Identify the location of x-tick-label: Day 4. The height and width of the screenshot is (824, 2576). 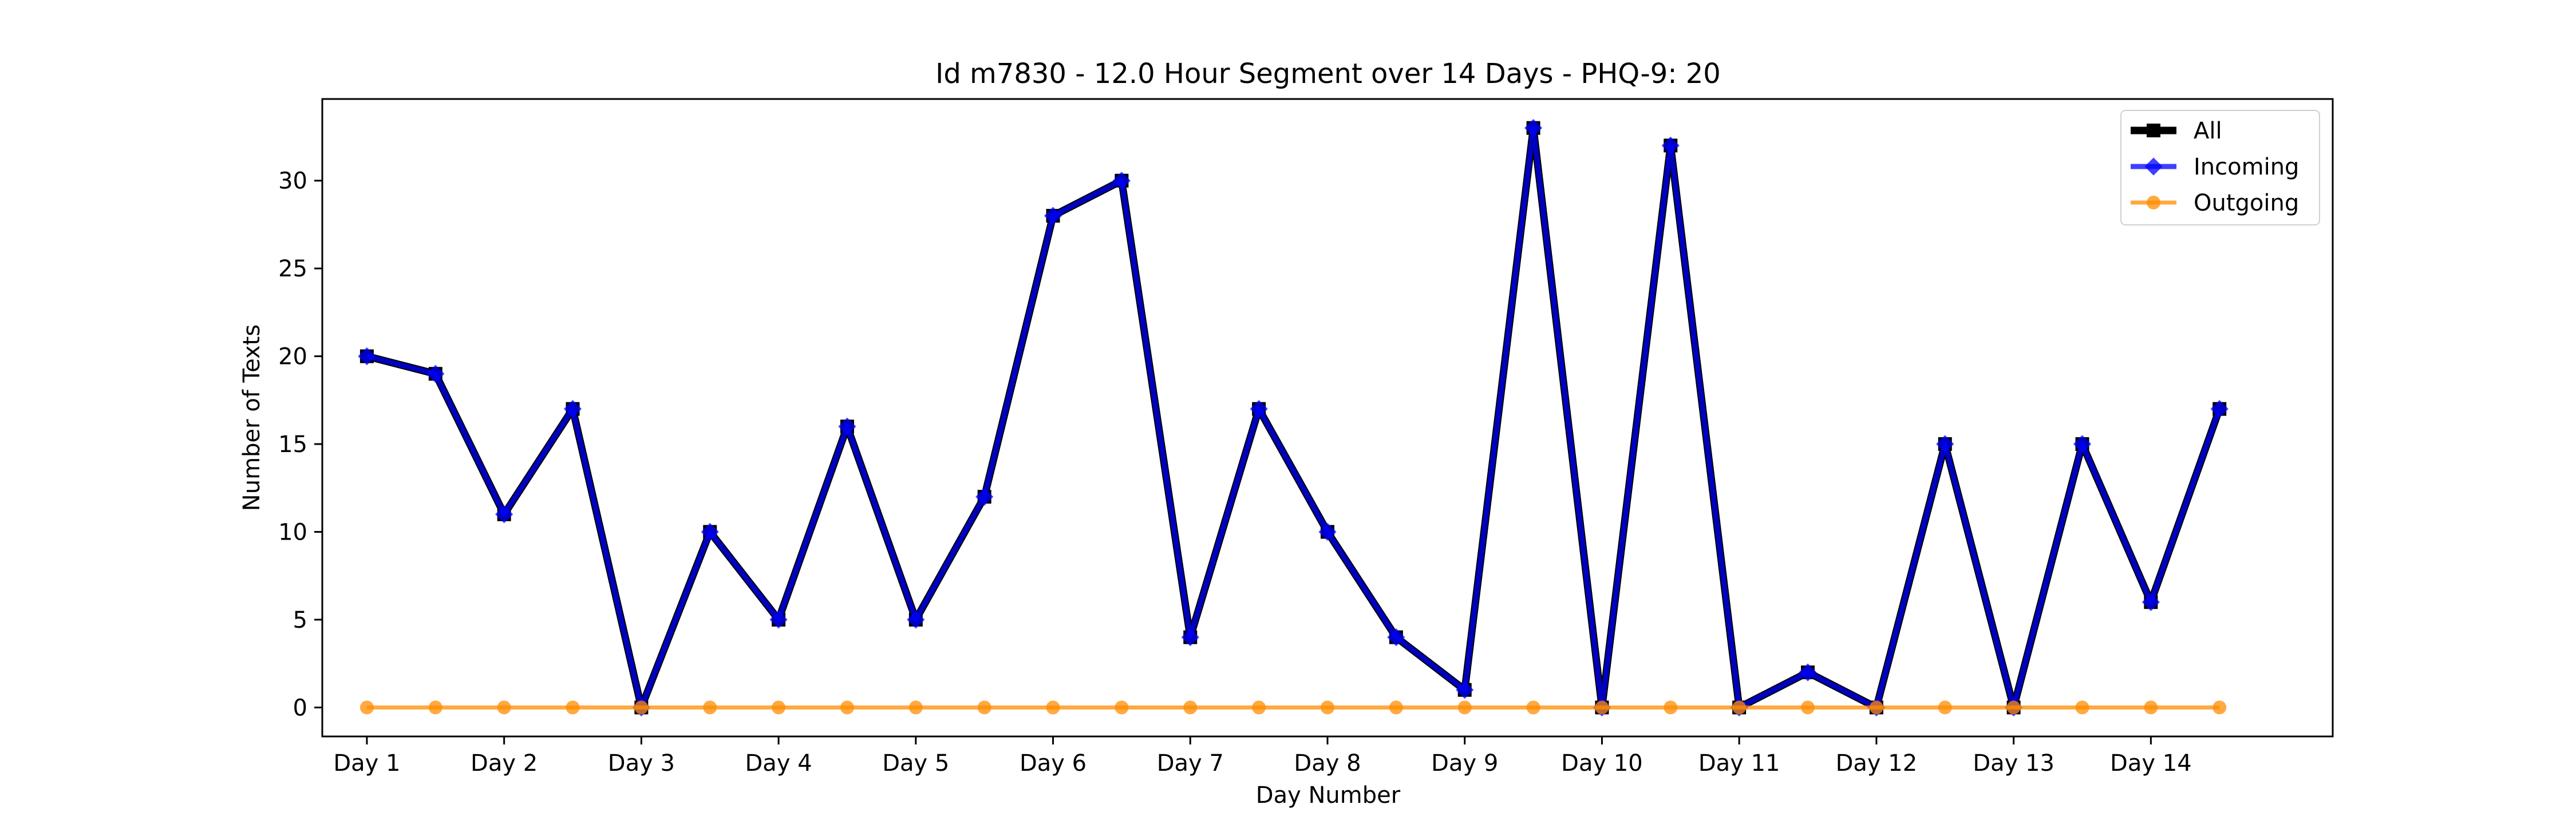
(778, 763).